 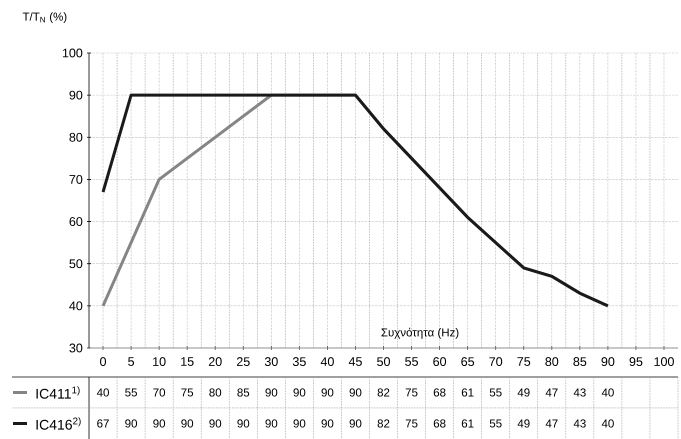 I want to click on x-tick-label: 60, so click(x=439, y=361).